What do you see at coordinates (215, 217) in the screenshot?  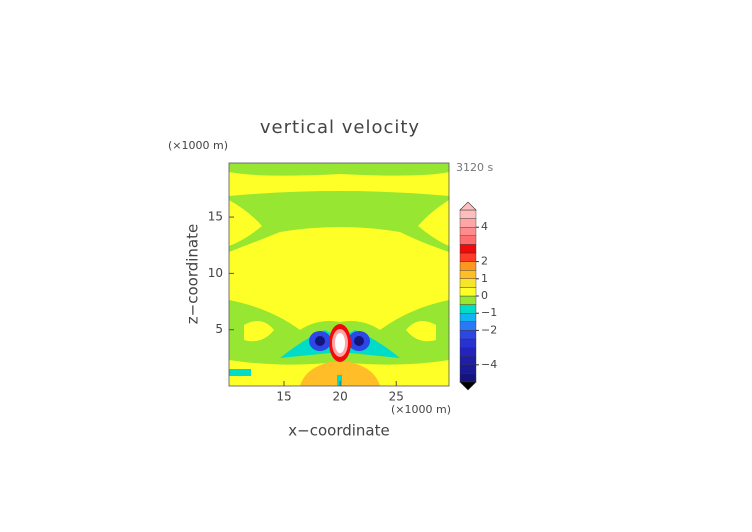 I see `y-tick-label: 15` at bounding box center [215, 217].